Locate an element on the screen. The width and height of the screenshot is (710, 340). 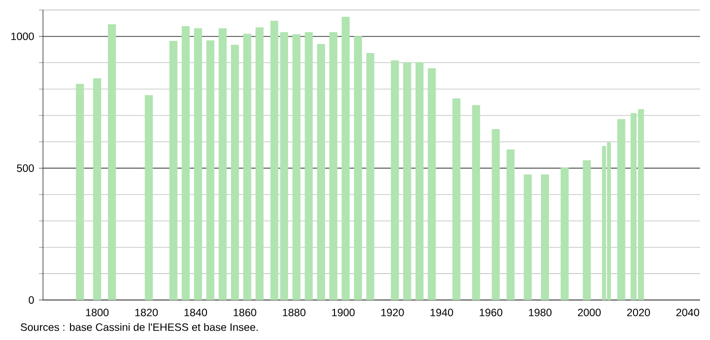
x-tick-label: 1960 is located at coordinates (491, 312).